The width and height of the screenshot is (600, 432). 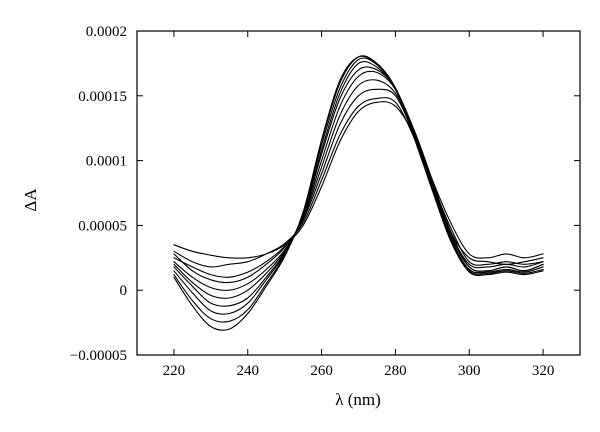 I want to click on x-tick-label: 300, so click(x=469, y=371).